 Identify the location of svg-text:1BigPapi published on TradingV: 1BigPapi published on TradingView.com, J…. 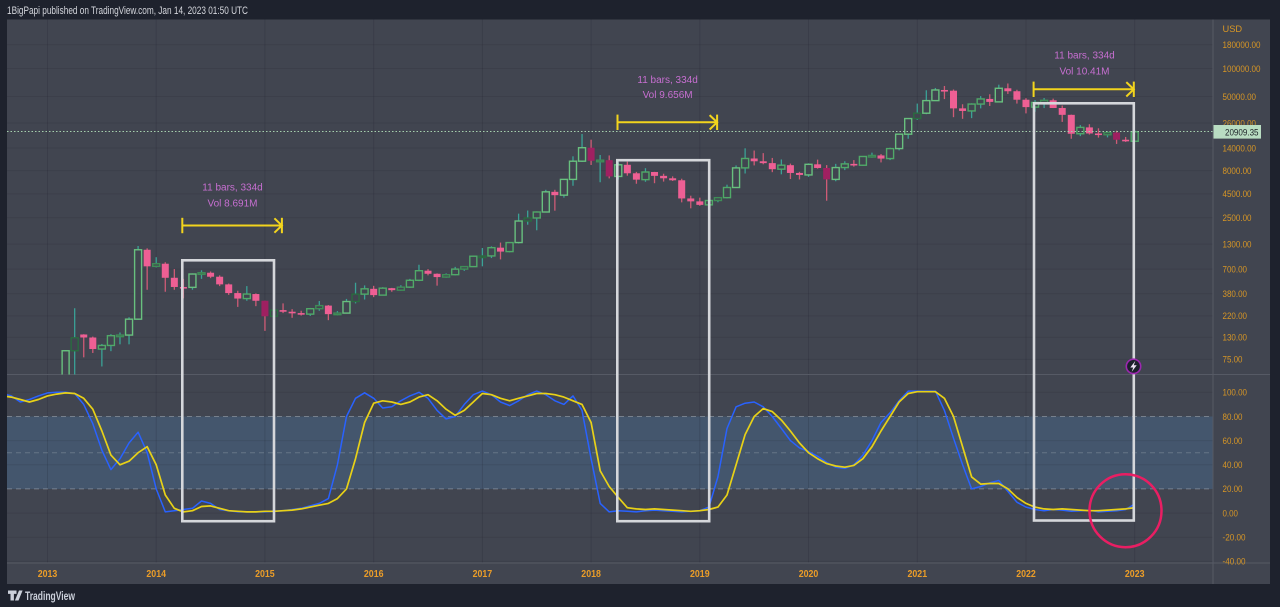
(127, 11).